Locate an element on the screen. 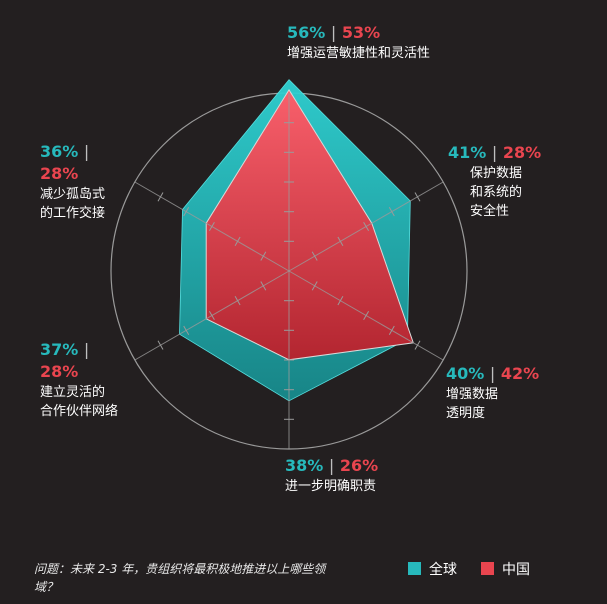  category-label-silos-2: 的工作交接 is located at coordinates (73, 213).